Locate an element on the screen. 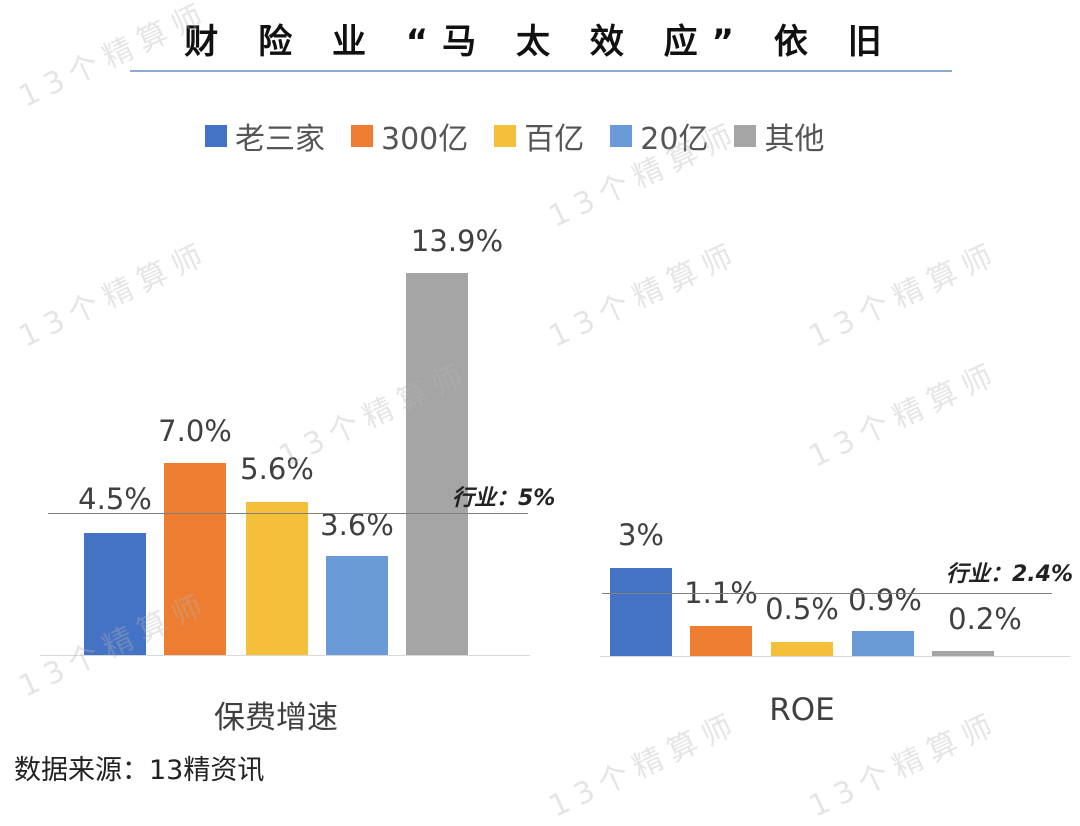 The width and height of the screenshot is (1080, 826). category-label: 保费增速 is located at coordinates (276, 718).